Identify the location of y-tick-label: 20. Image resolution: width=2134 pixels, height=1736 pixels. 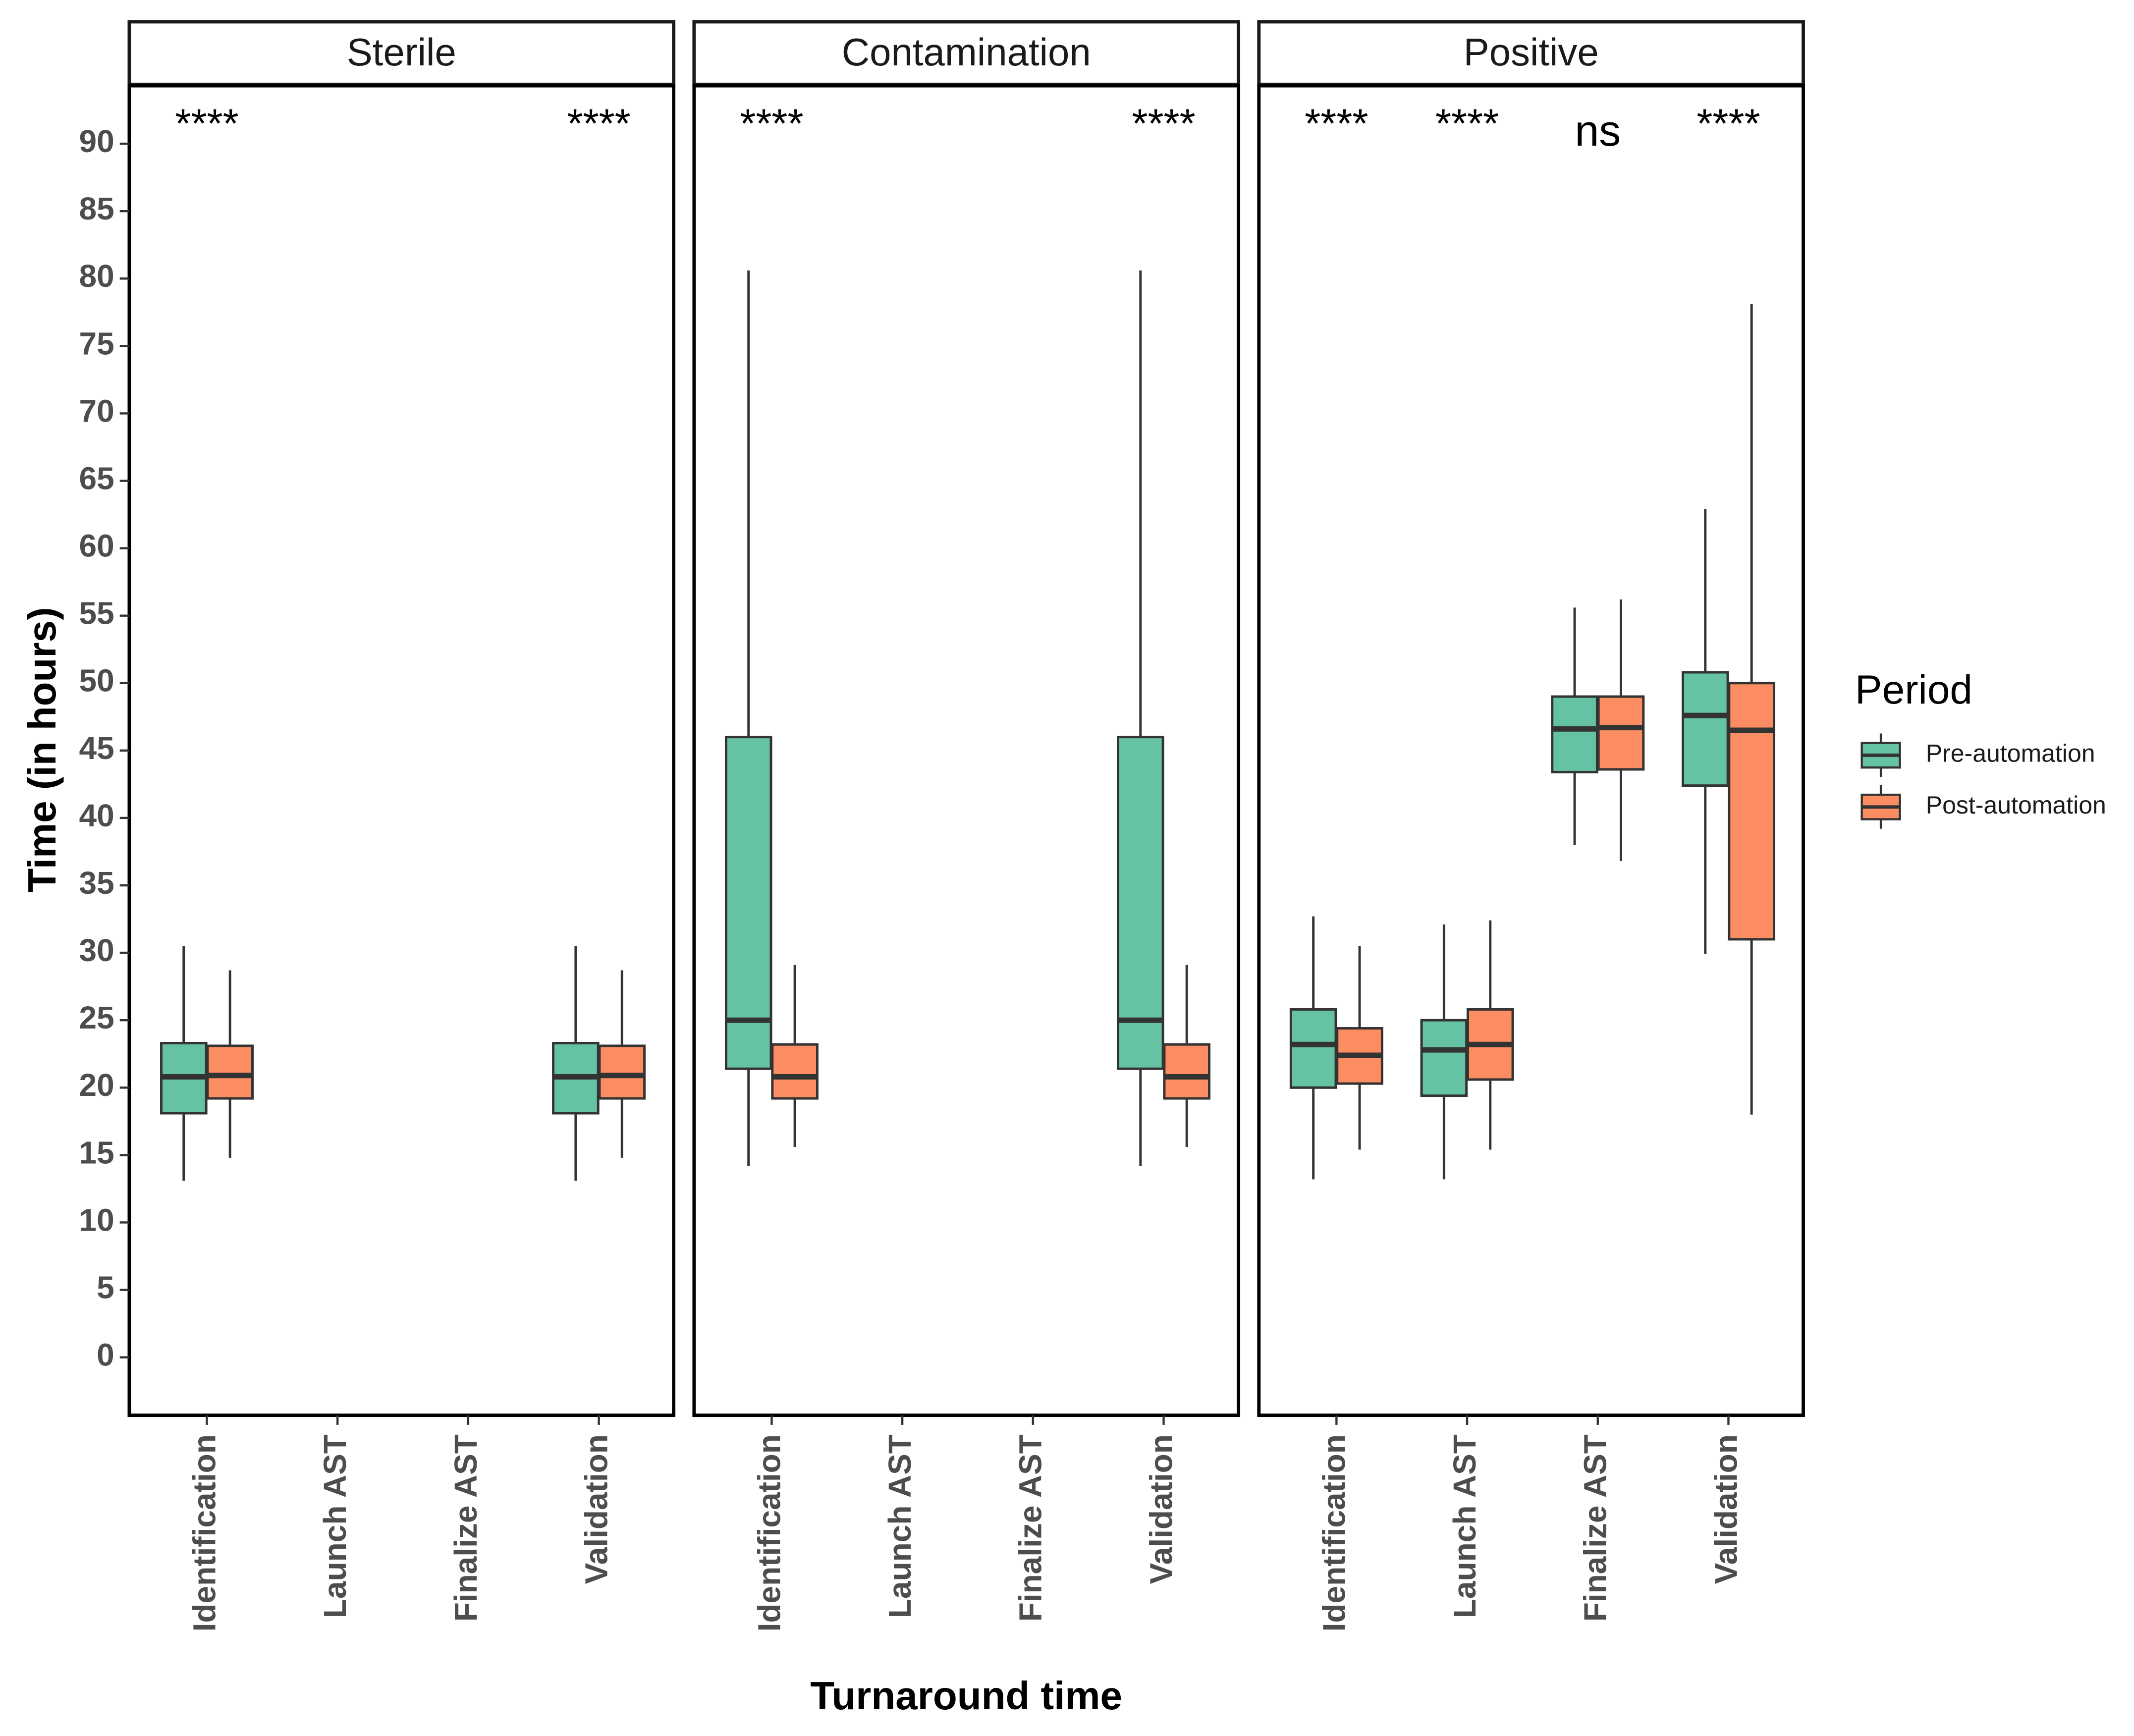
(96, 1085).